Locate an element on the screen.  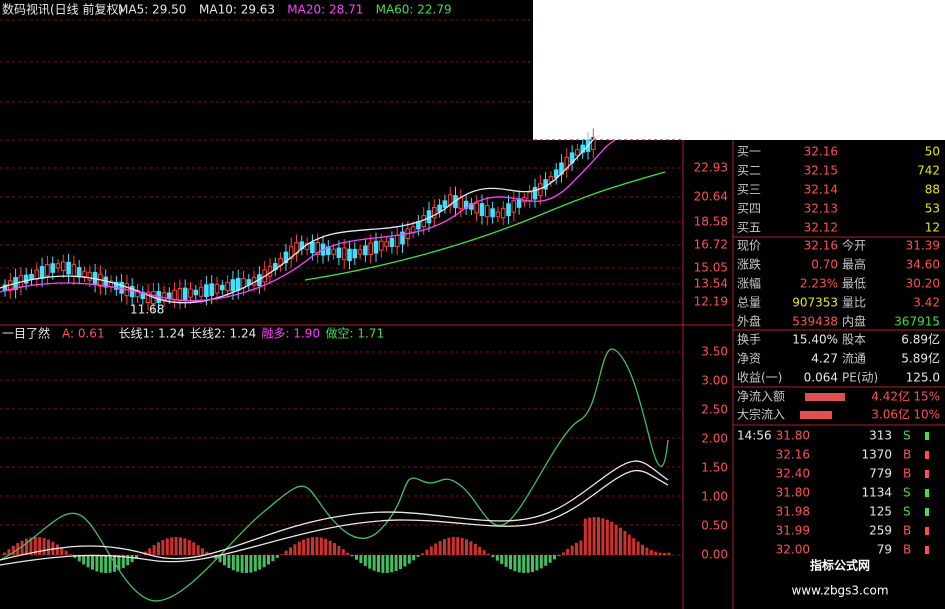
watermark-title: 指标公式网 is located at coordinates (840, 565).